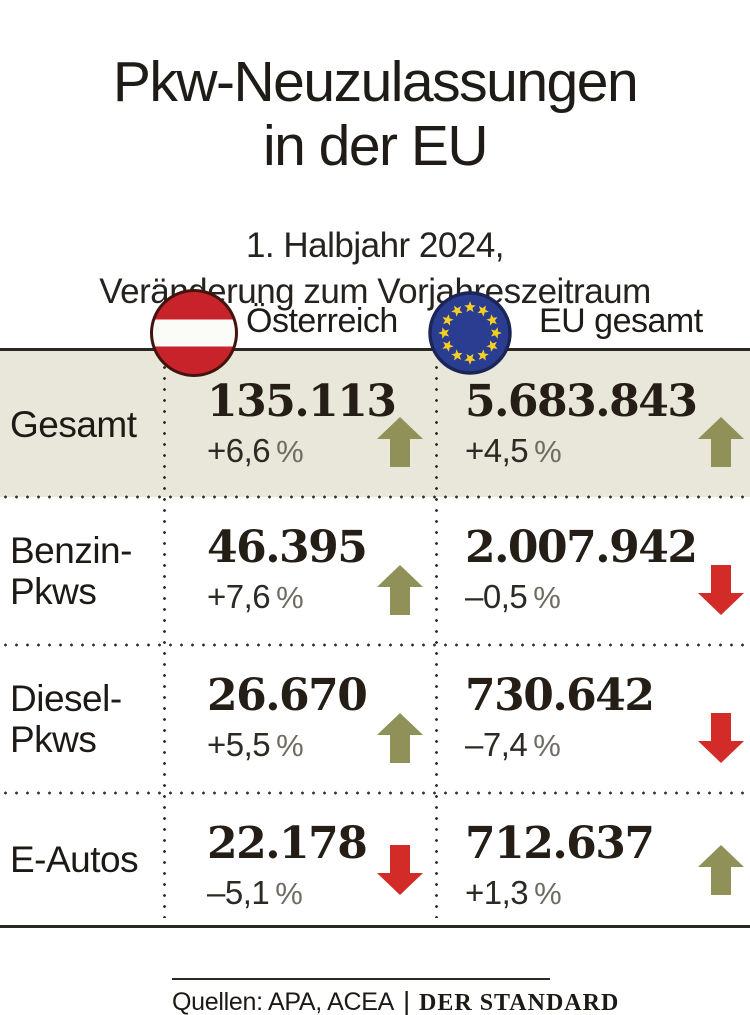 The height and width of the screenshot is (1015, 750). Describe the element at coordinates (66, 719) in the screenshot. I see `row-label: Diesel- Pkws` at that location.